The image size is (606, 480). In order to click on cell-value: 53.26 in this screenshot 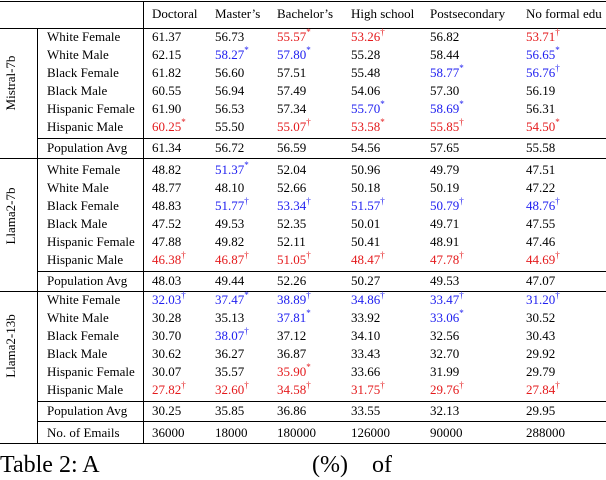, I will do `click(366, 36)`.